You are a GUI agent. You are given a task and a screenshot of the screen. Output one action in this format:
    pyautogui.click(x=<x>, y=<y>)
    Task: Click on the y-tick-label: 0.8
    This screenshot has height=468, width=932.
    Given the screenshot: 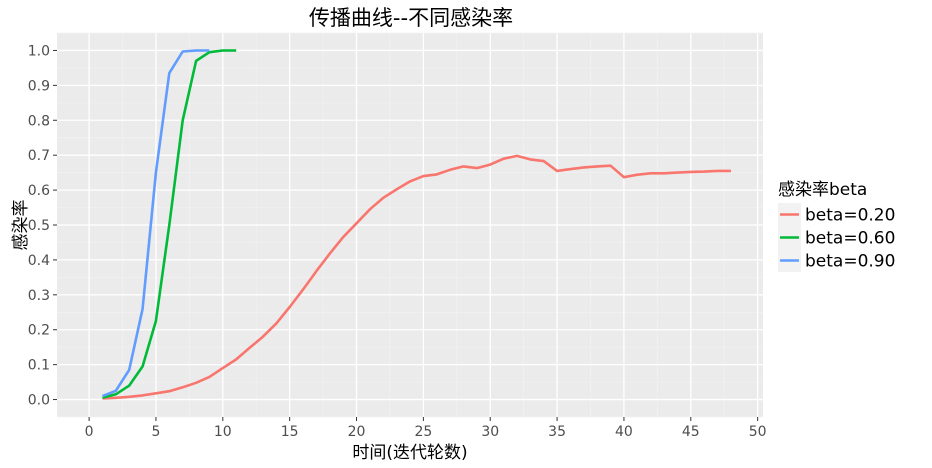 What is the action you would take?
    pyautogui.click(x=39, y=121)
    